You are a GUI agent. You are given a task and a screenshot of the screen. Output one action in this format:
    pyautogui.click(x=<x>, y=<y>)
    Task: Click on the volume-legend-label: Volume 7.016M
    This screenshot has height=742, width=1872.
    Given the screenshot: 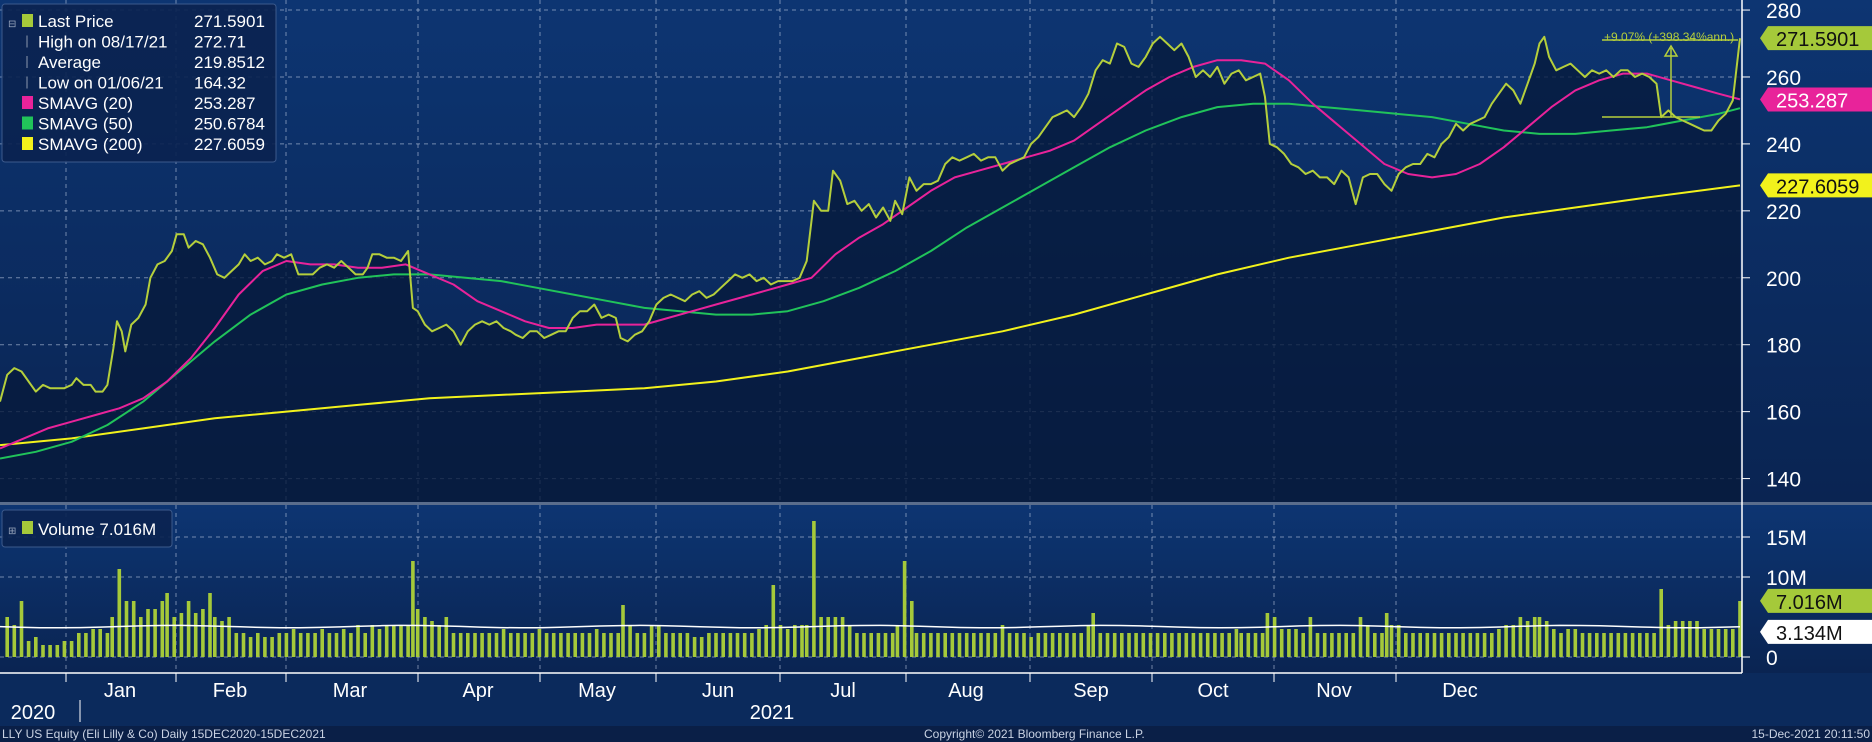 What is the action you would take?
    pyautogui.click(x=97, y=529)
    